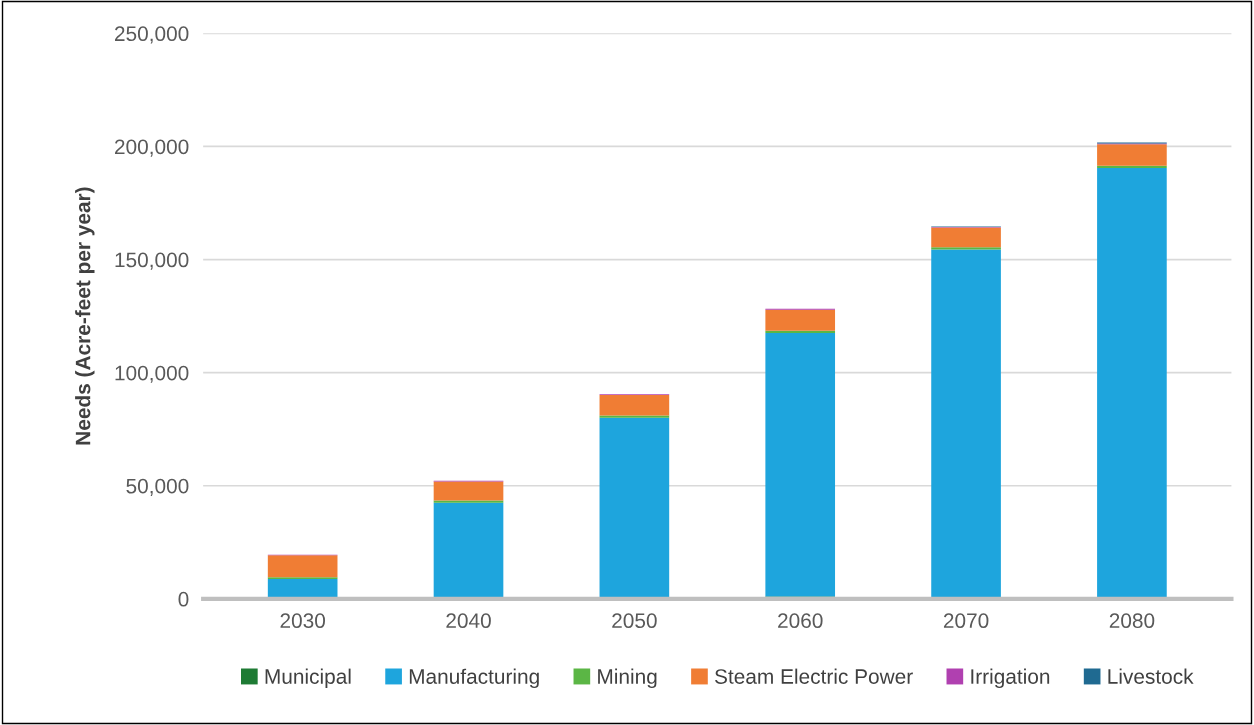 The height and width of the screenshot is (725, 1254). I want to click on legend-label: Livestock, so click(1151, 676).